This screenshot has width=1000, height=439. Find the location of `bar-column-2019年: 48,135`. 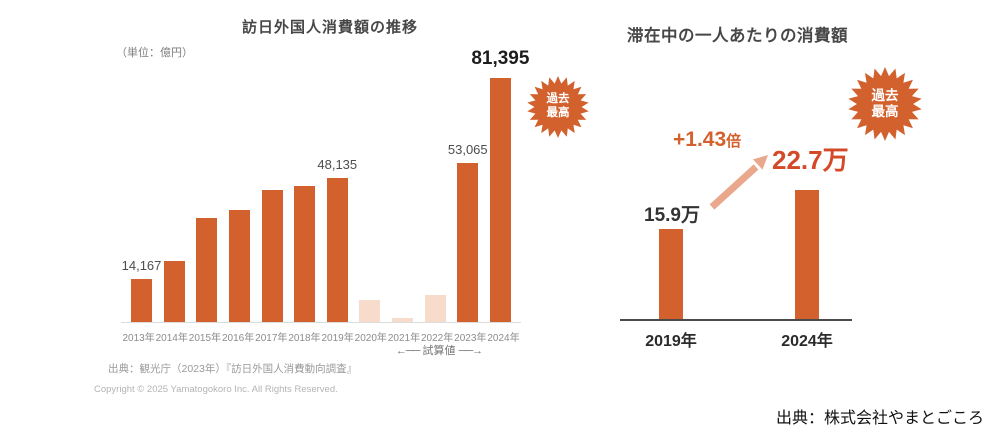

bar-column-2019年: 48,135 is located at coordinates (337, 239).